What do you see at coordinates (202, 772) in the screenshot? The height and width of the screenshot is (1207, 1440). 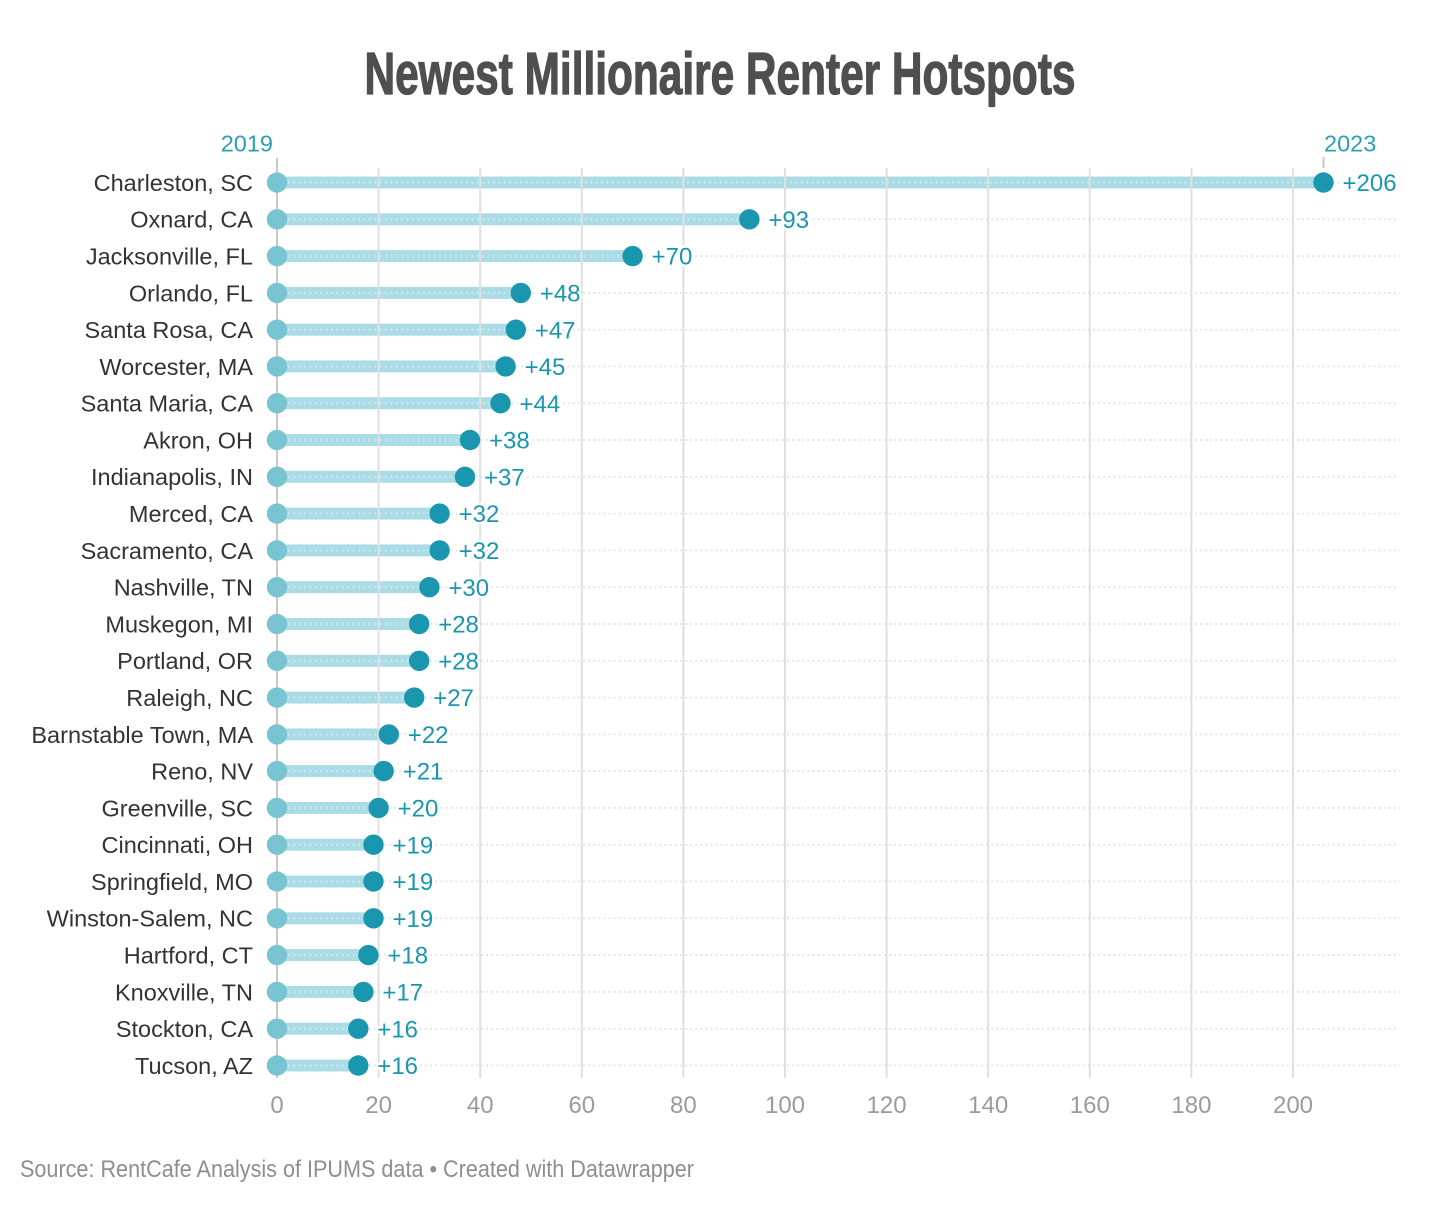 I see `svg-text: Reno, NV` at bounding box center [202, 772].